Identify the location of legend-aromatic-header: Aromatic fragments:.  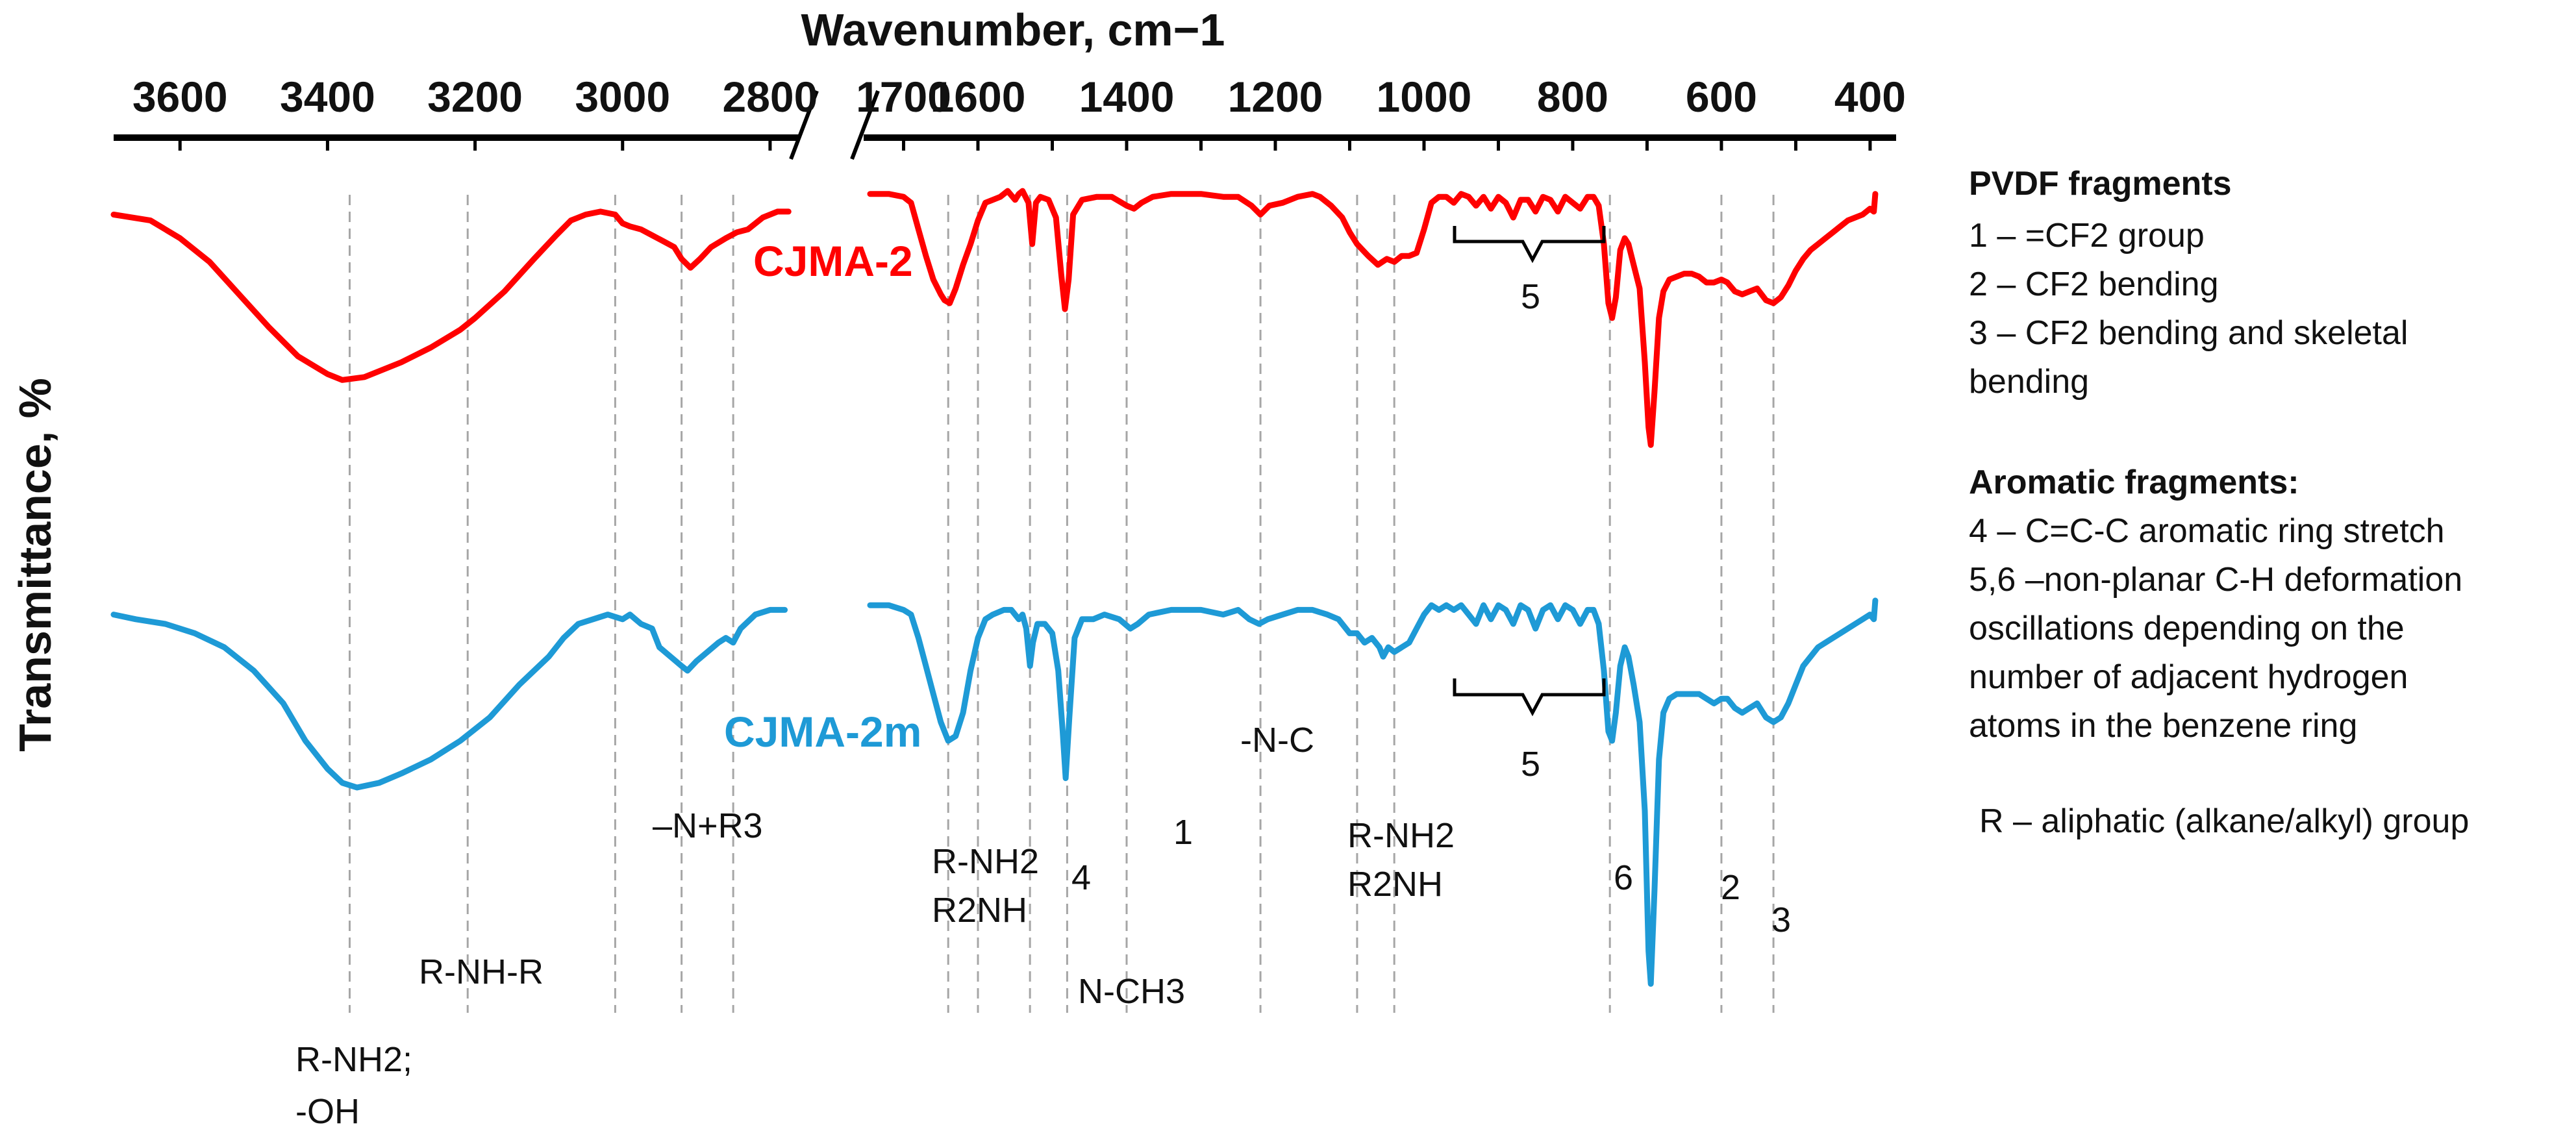
(2134, 482).